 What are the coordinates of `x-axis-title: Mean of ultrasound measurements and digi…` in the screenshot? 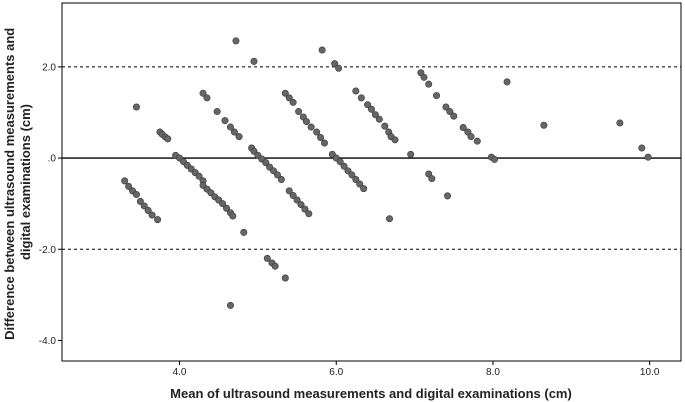 It's located at (371, 393).